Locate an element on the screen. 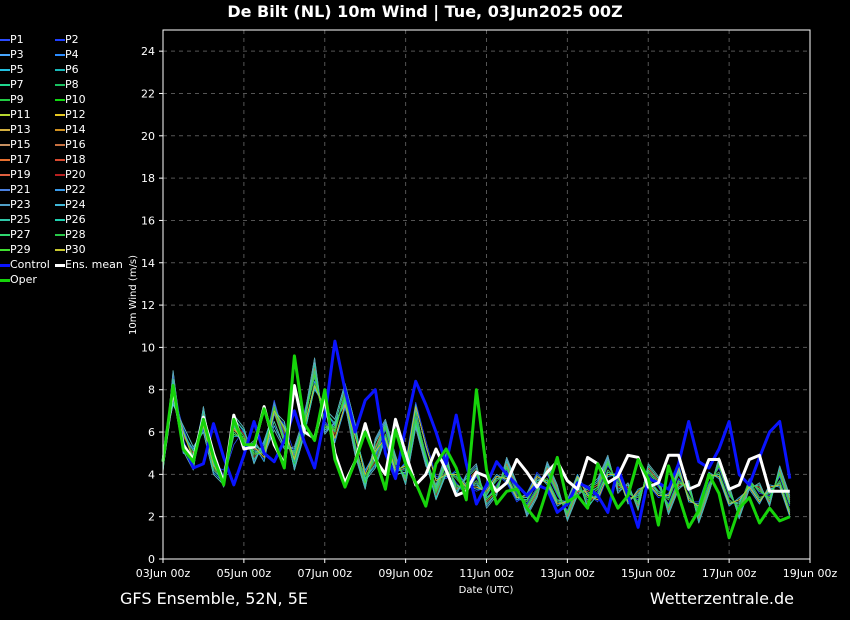 Image resolution: width=850 pixels, height=620 pixels. legend-label: Control is located at coordinates (30, 264).